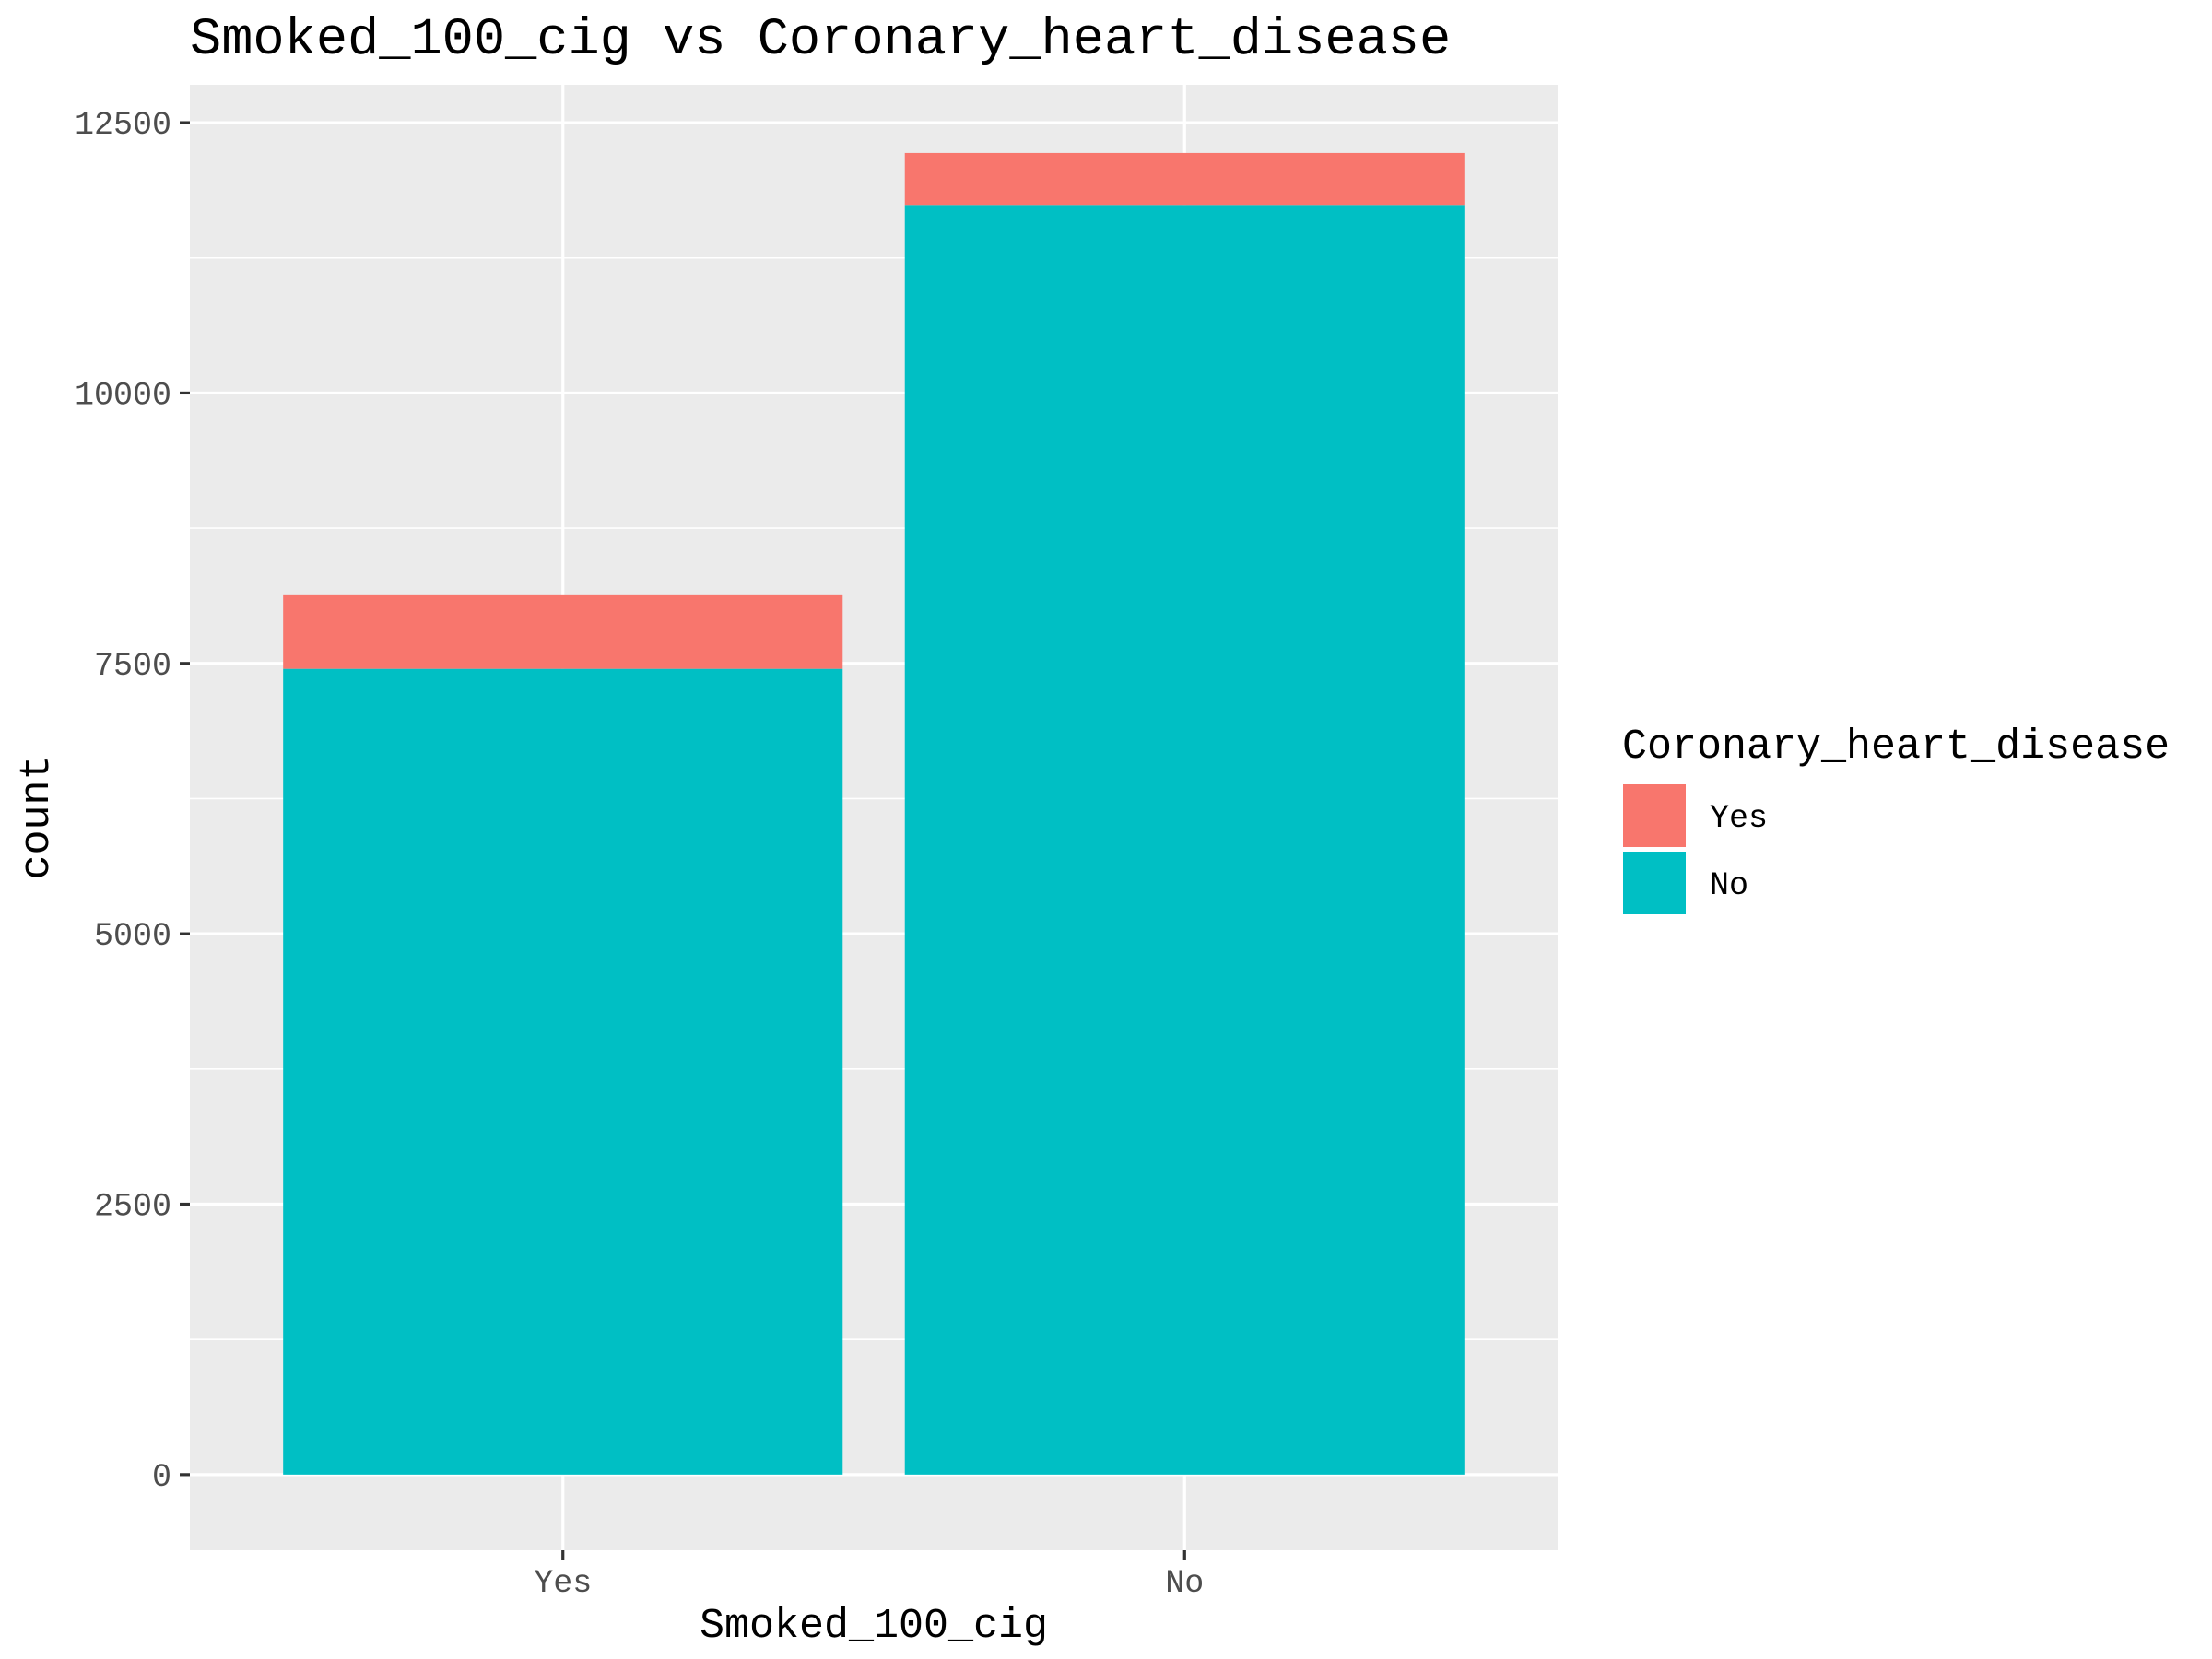 The height and width of the screenshot is (1659, 2212). What do you see at coordinates (123, 125) in the screenshot?
I see `y-tick-label: 12500` at bounding box center [123, 125].